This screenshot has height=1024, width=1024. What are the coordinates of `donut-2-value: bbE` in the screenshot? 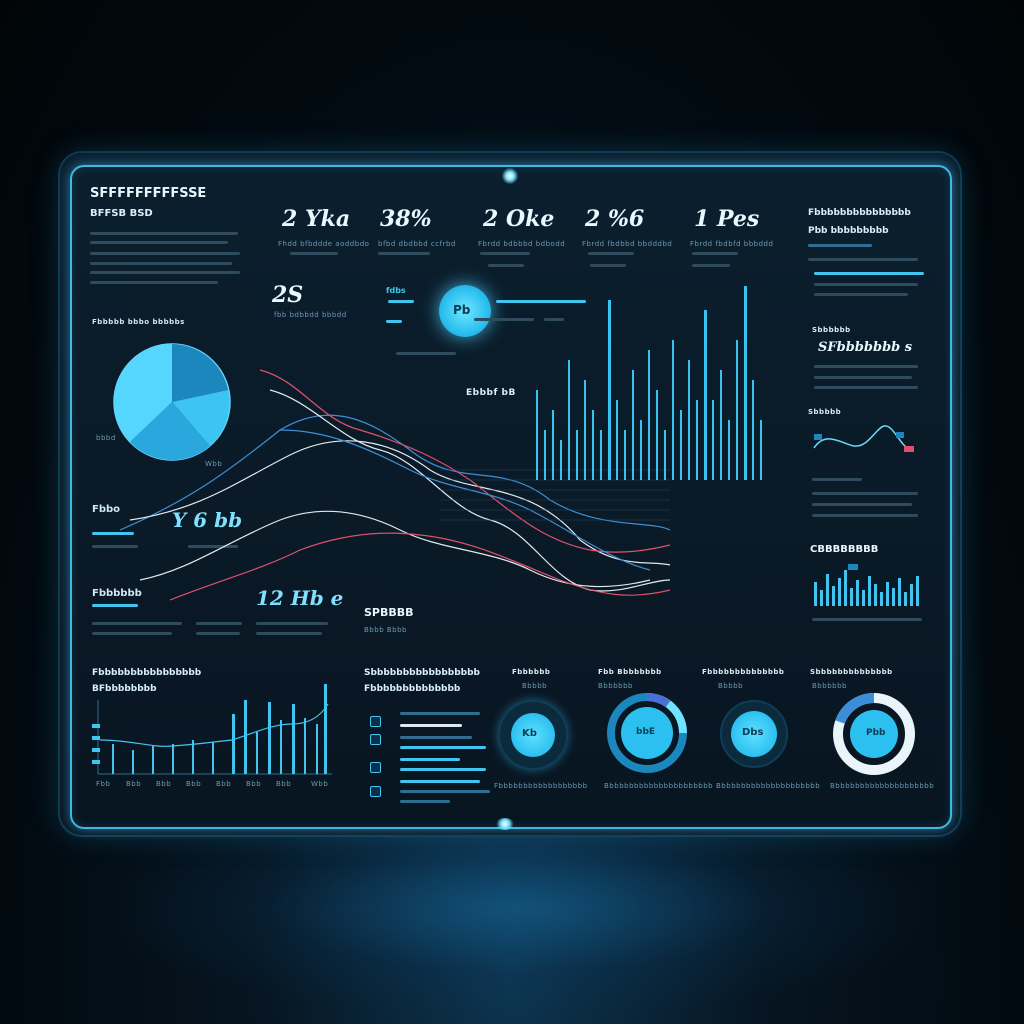 It's located at (646, 732).